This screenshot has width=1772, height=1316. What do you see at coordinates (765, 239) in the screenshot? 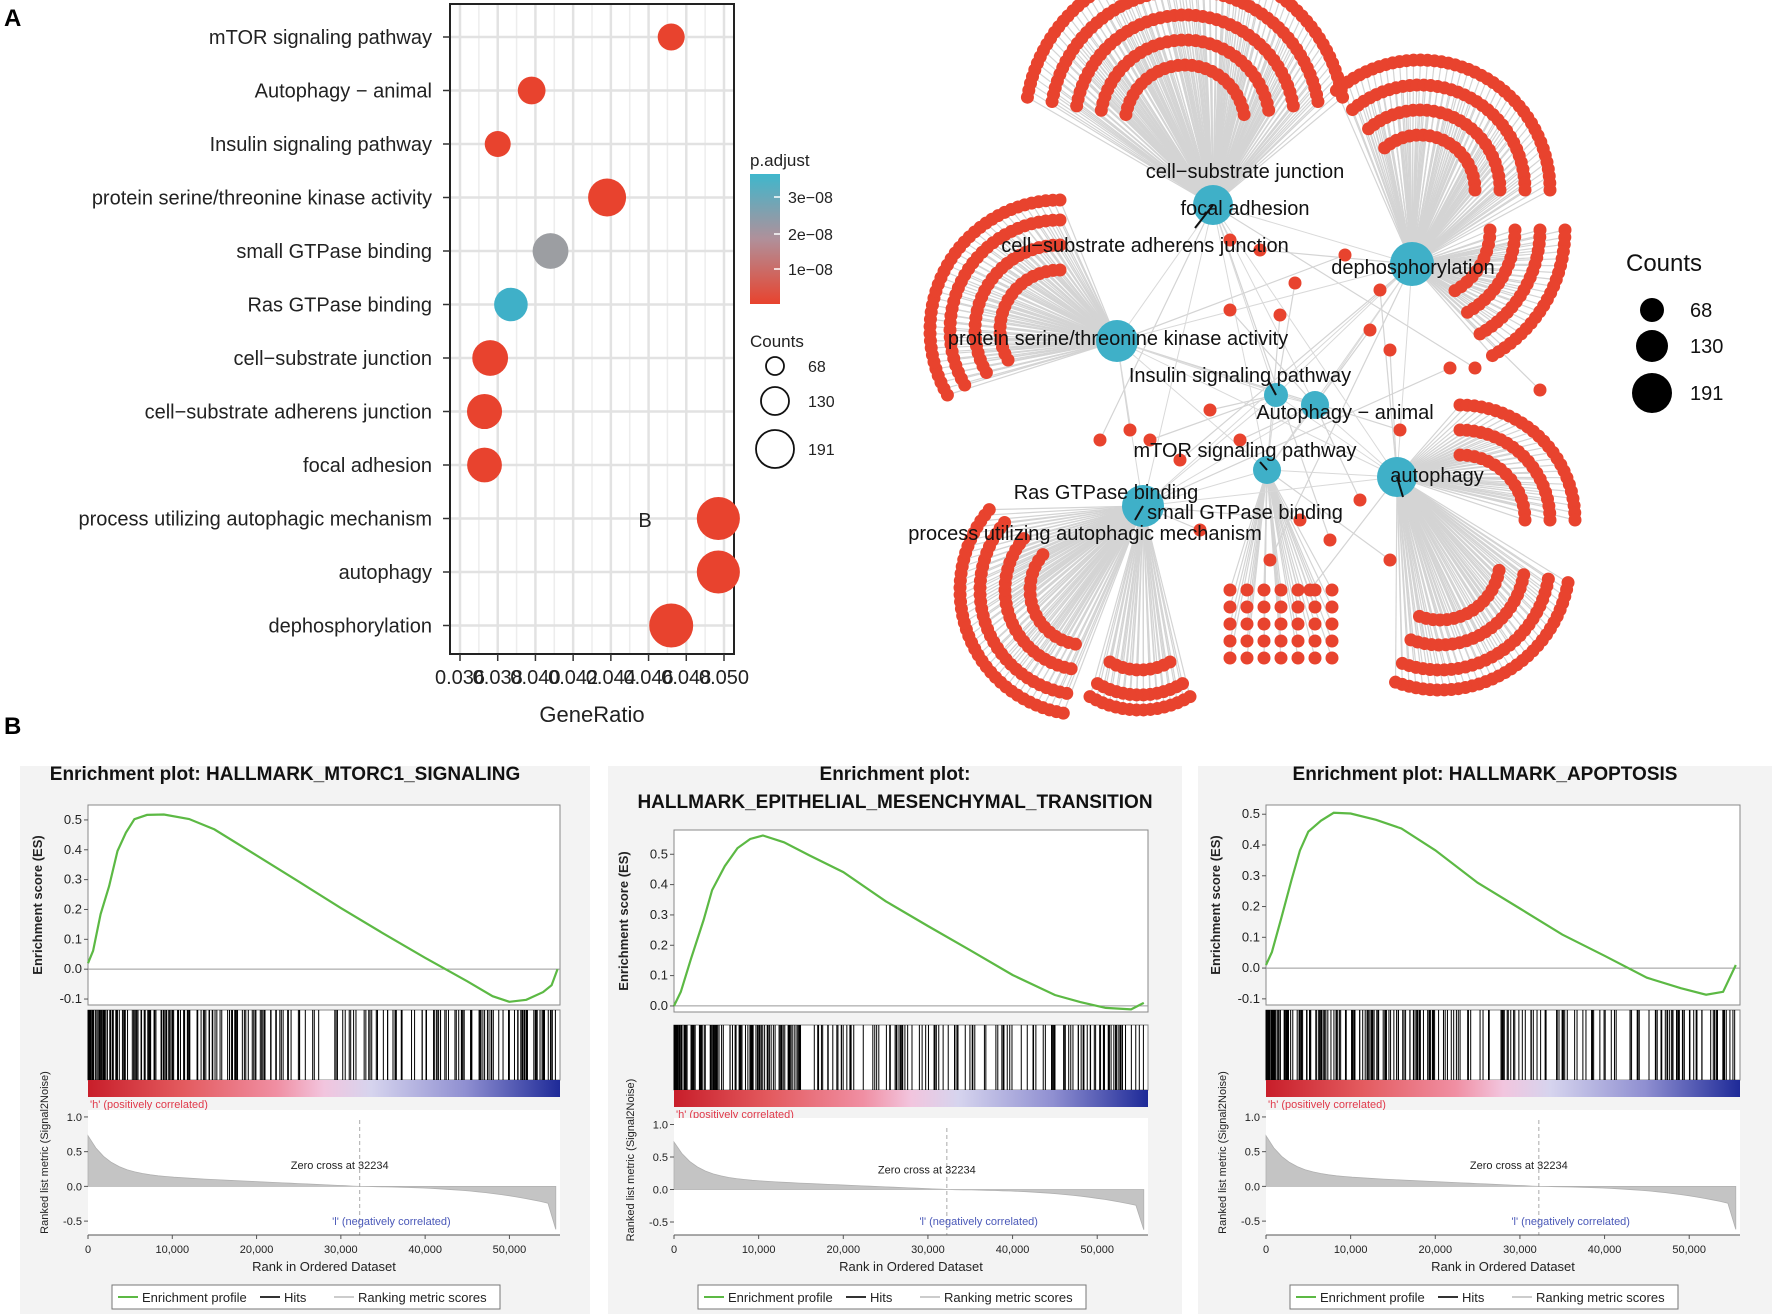
I see `padjust-colorbar` at bounding box center [765, 239].